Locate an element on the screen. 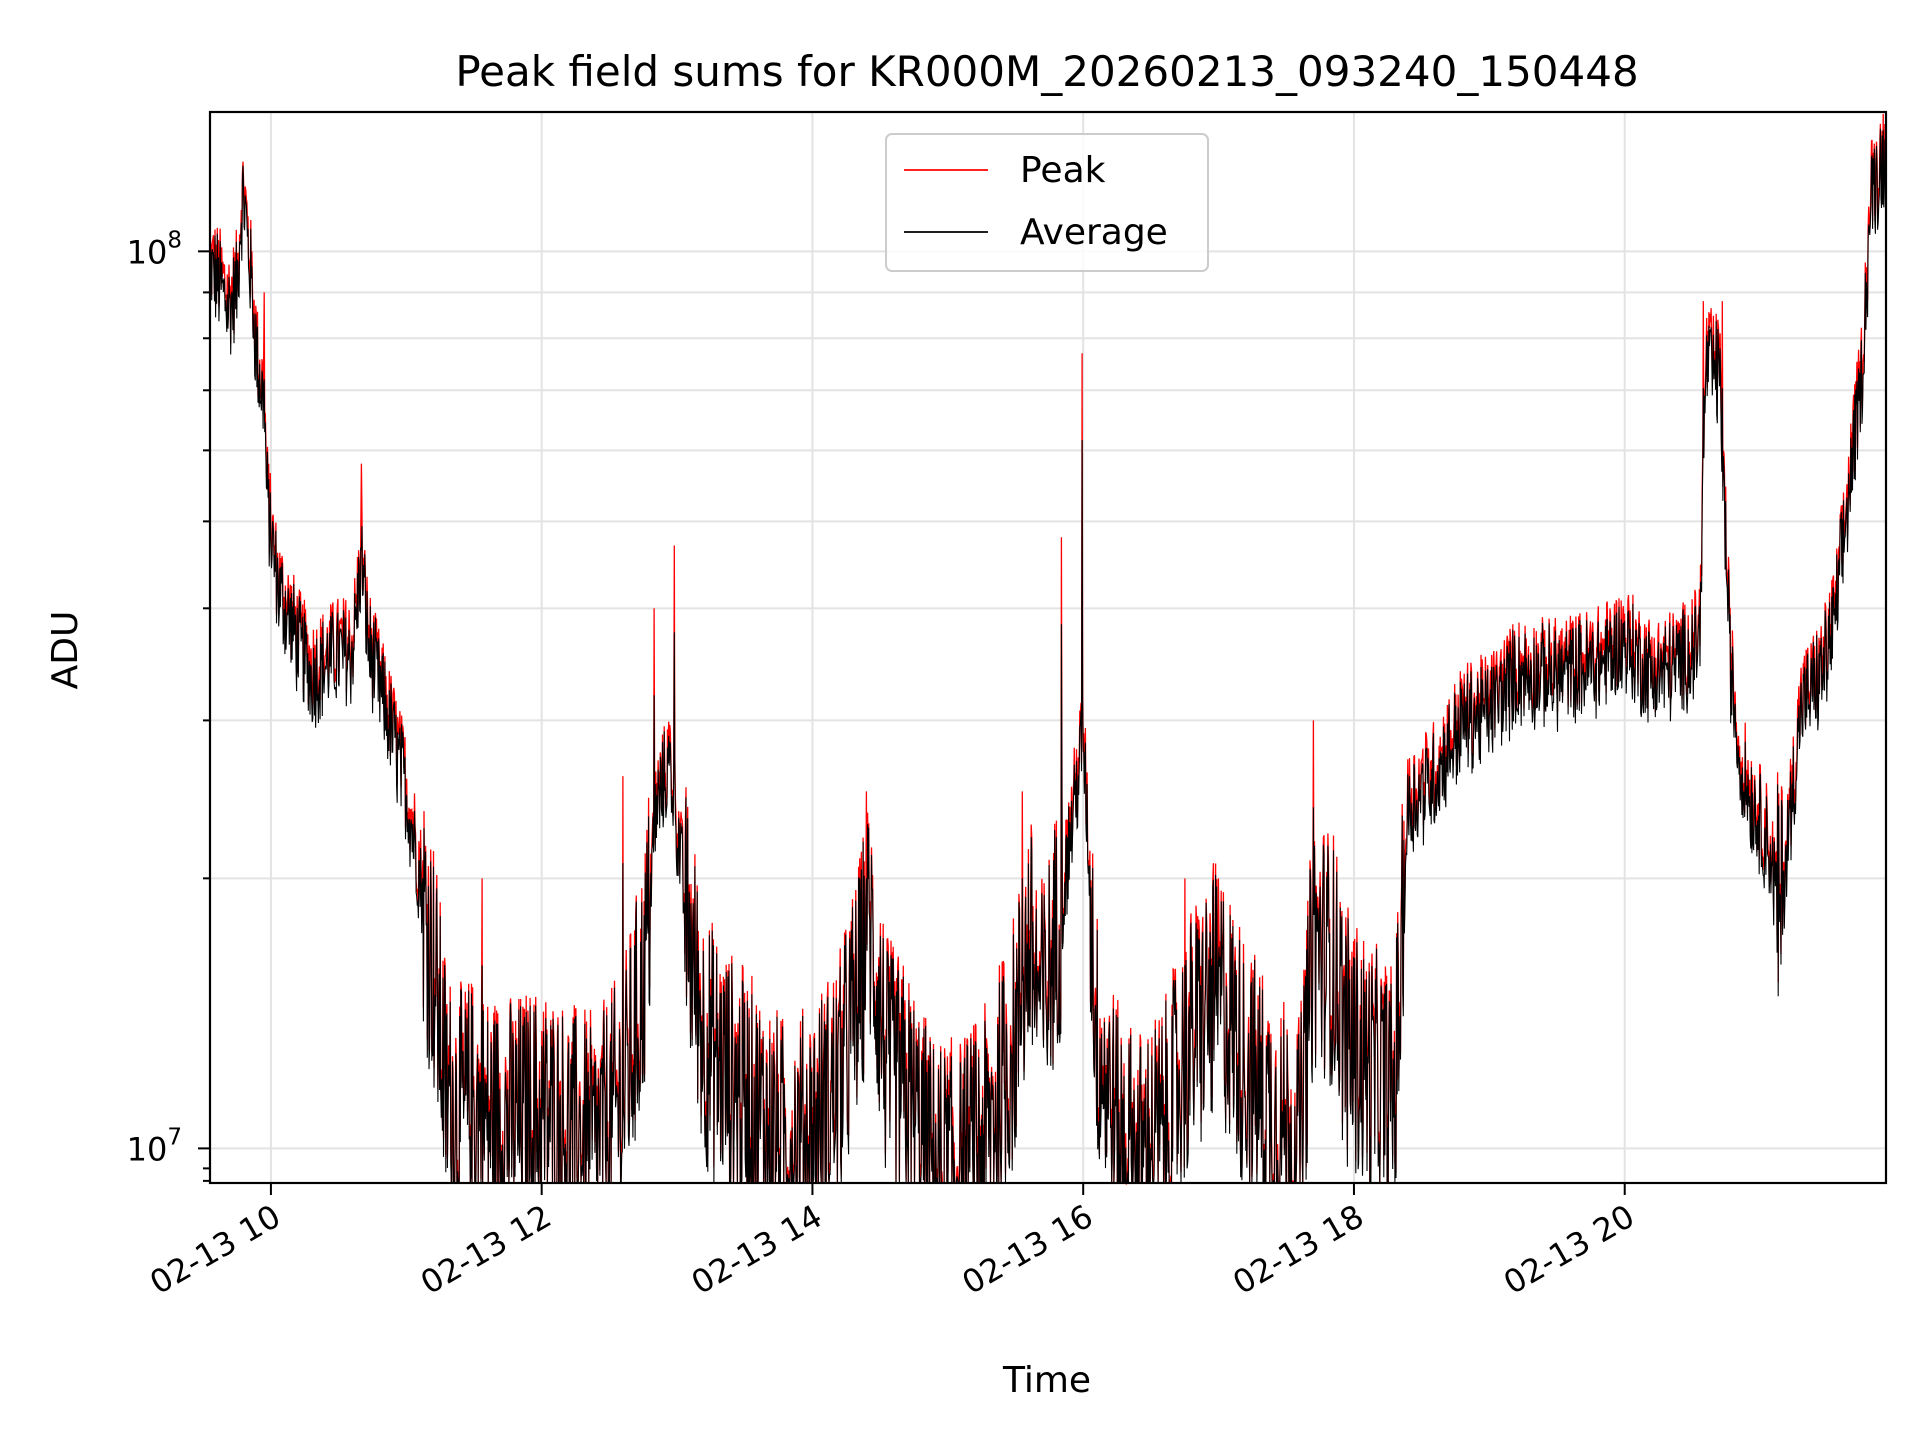 The image size is (1920, 1440). legend-label-peak: Peak is located at coordinates (1063, 170).